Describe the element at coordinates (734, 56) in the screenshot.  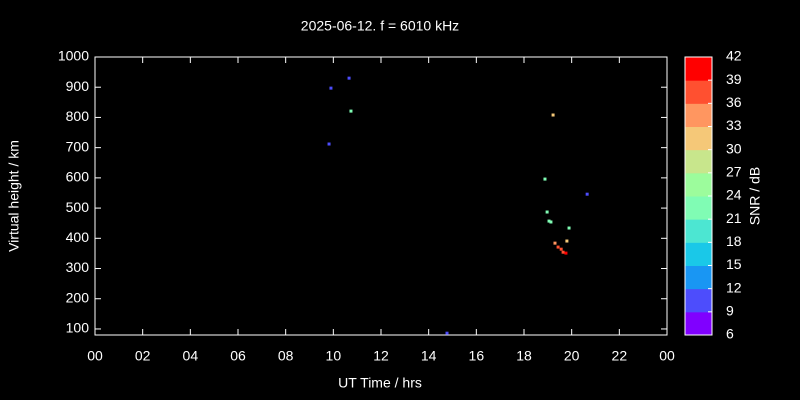
I see `colorbar-tick-label: 42` at that location.